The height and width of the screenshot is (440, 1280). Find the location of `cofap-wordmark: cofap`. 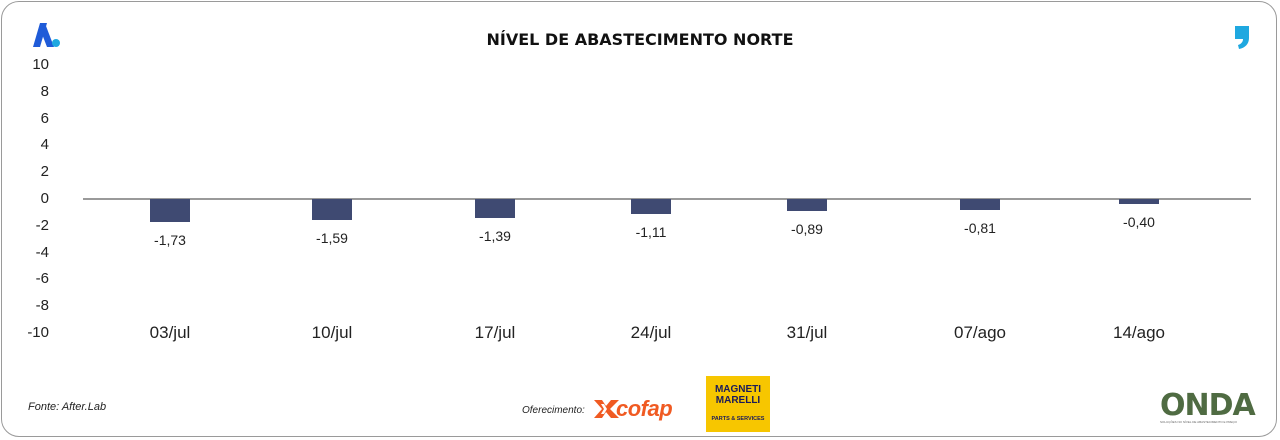

cofap-wordmark: cofap is located at coordinates (644, 408).